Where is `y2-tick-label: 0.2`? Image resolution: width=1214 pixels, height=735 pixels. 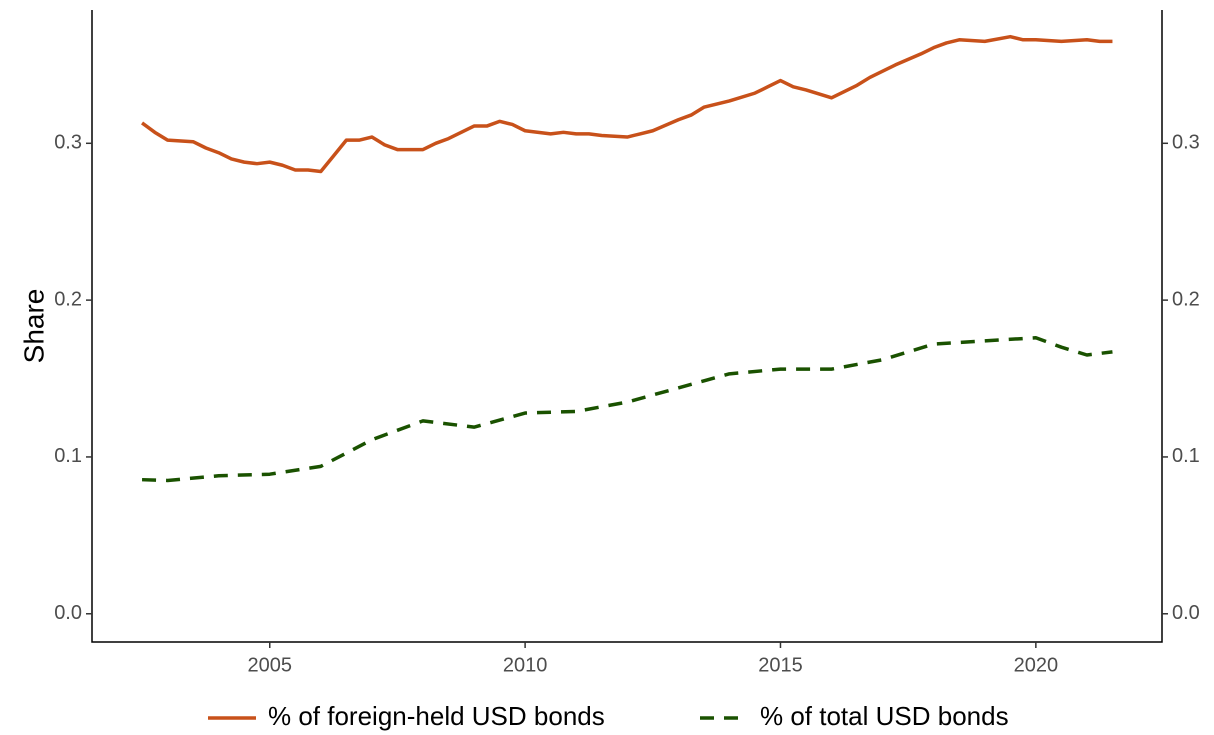 y2-tick-label: 0.2 is located at coordinates (1186, 299).